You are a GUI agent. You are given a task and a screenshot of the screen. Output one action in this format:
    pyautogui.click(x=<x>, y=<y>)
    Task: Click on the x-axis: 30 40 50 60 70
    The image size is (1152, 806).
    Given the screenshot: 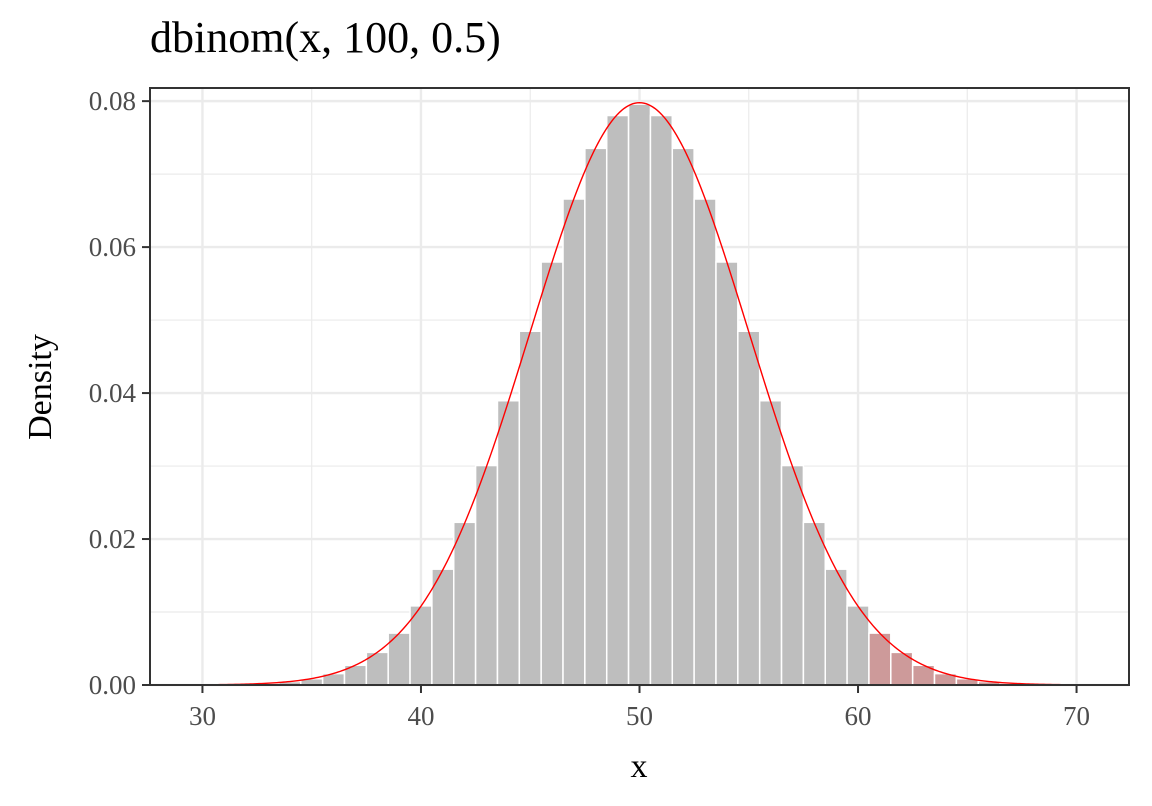 What is the action you would take?
    pyautogui.click(x=639, y=708)
    